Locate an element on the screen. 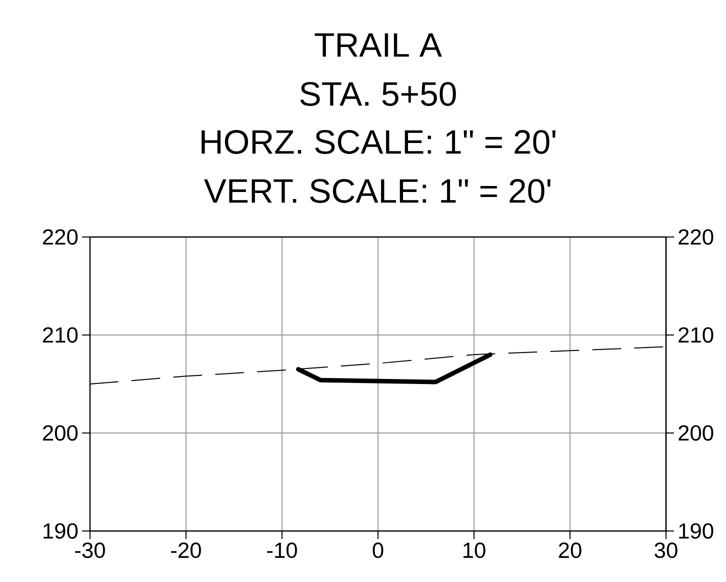 The image size is (726, 582). x-tick-label: -30 is located at coordinates (90, 550).